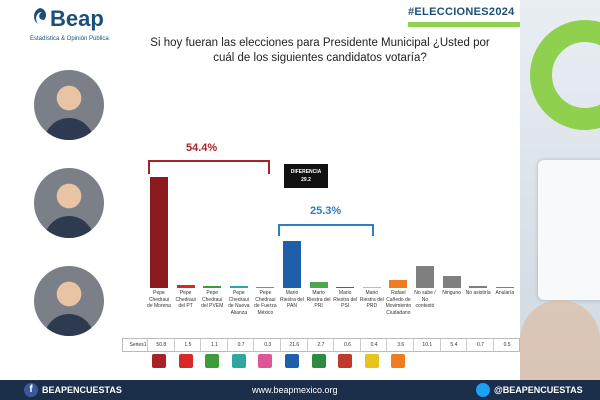 The width and height of the screenshot is (600, 400). Describe the element at coordinates (294, 345) in the screenshot. I see `table-value-5: 21.6` at that location.